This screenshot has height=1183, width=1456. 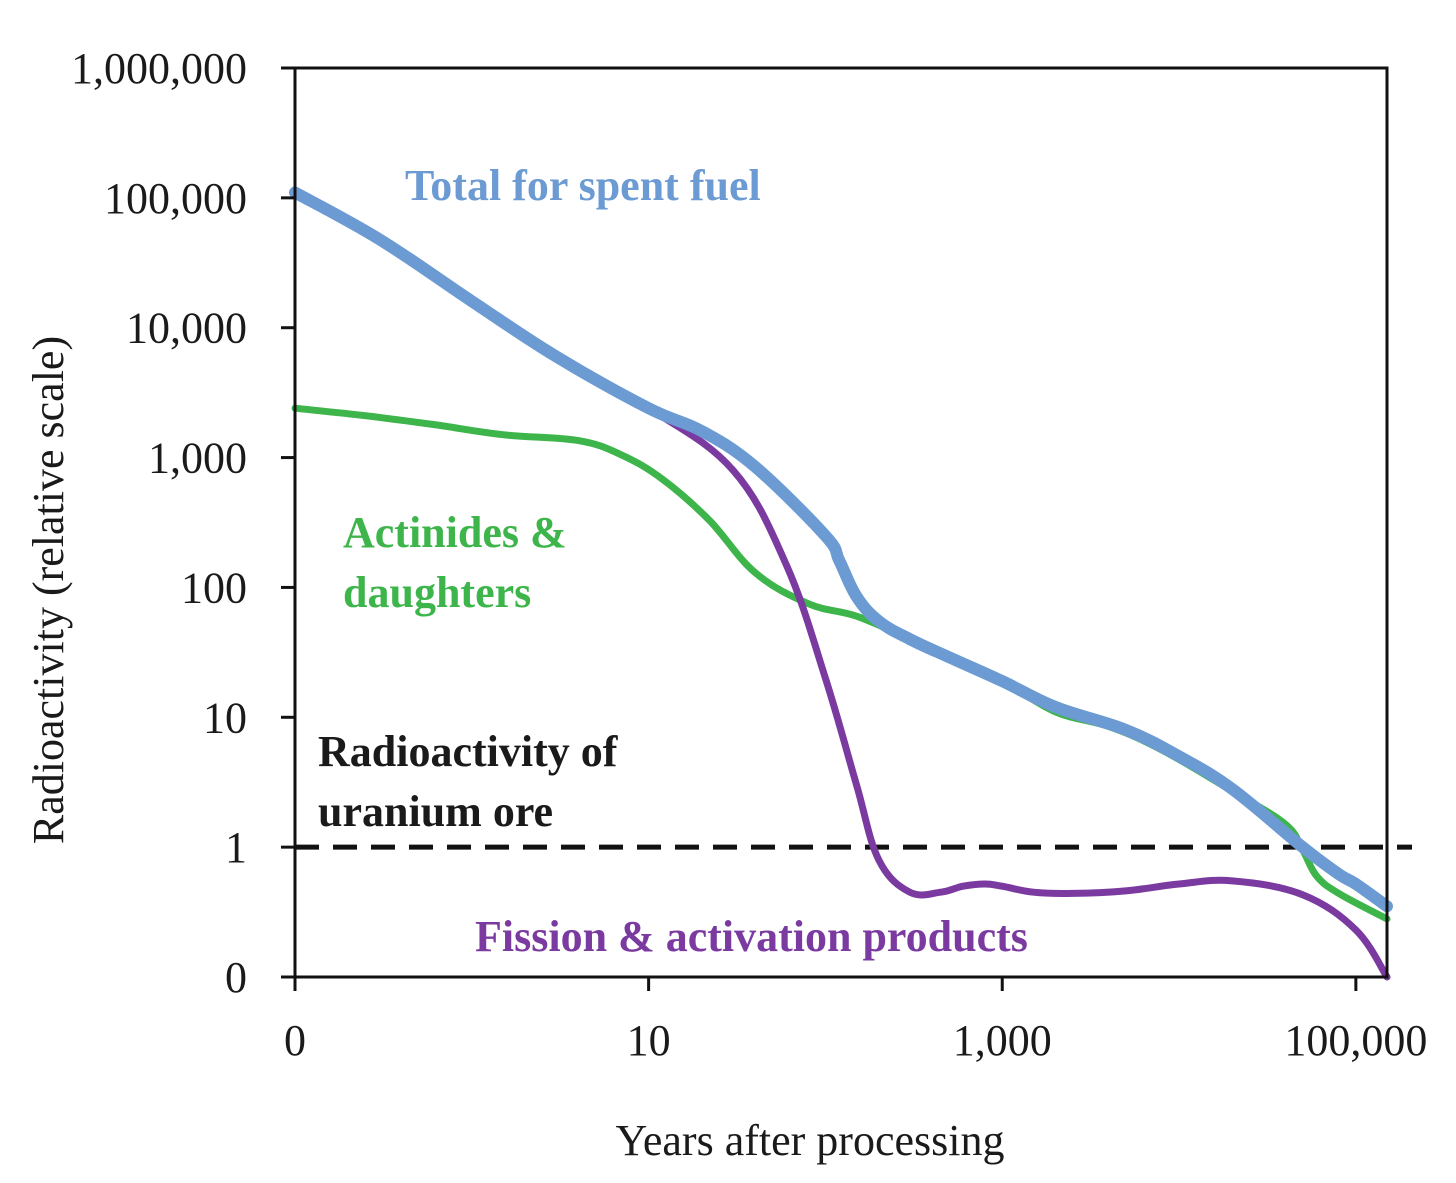 I want to click on x-tick-label: 10, so click(x=649, y=1040).